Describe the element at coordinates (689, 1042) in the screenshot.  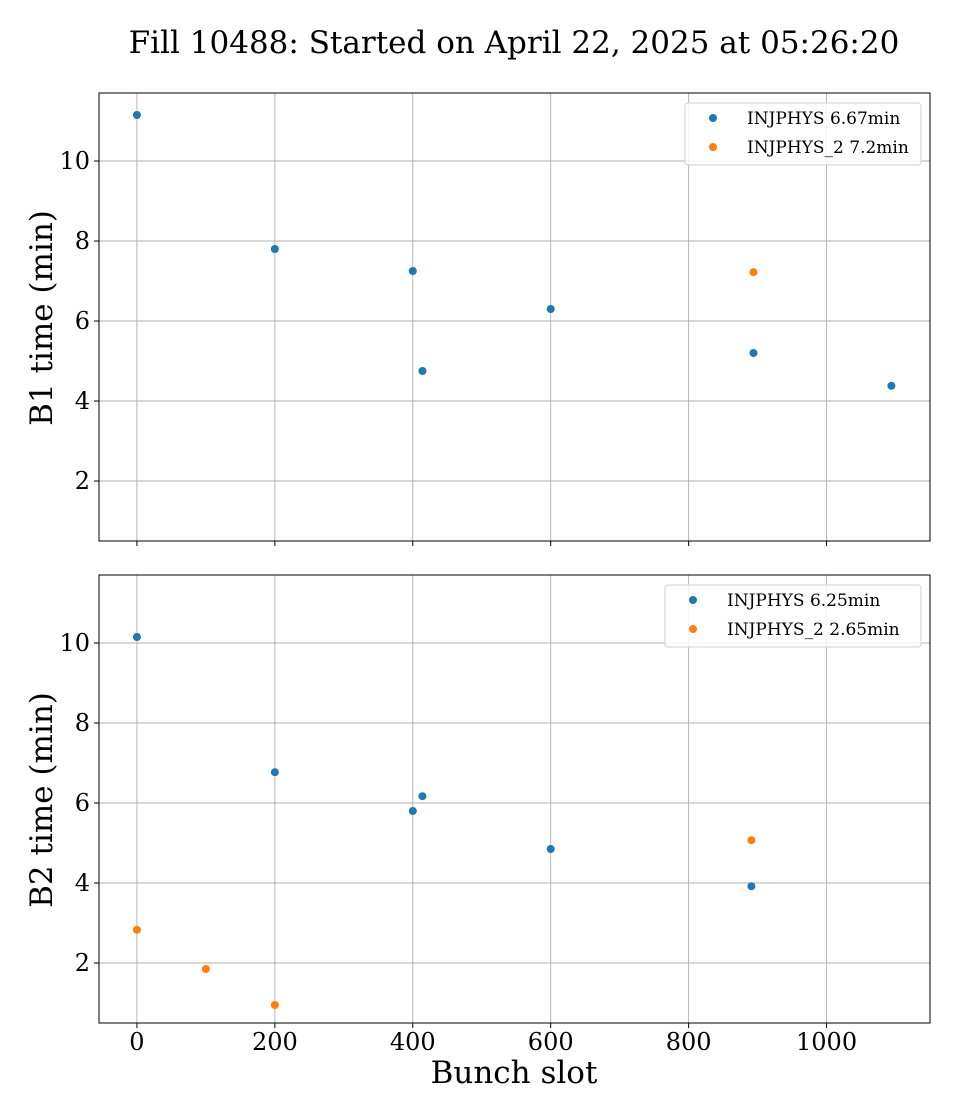
I see `x-tick-label: 800` at that location.